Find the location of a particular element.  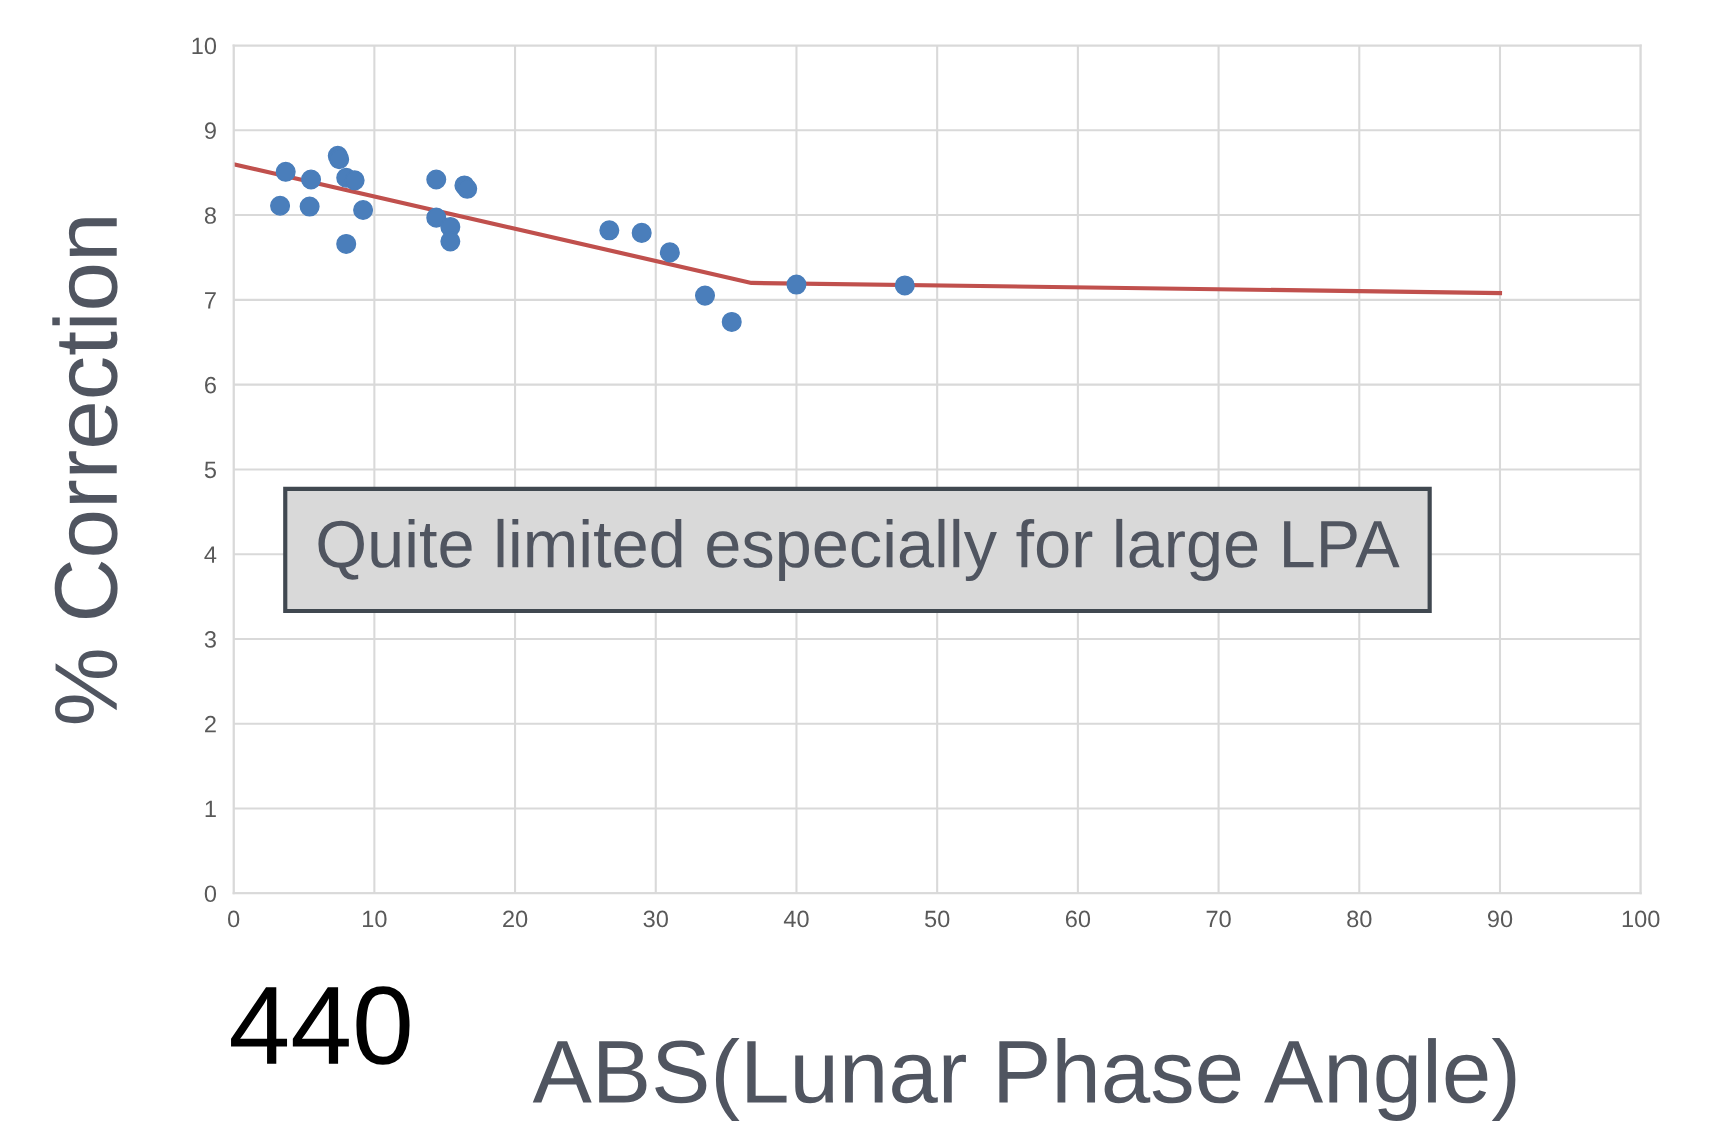

y-tick-label: 7 is located at coordinates (210, 300).